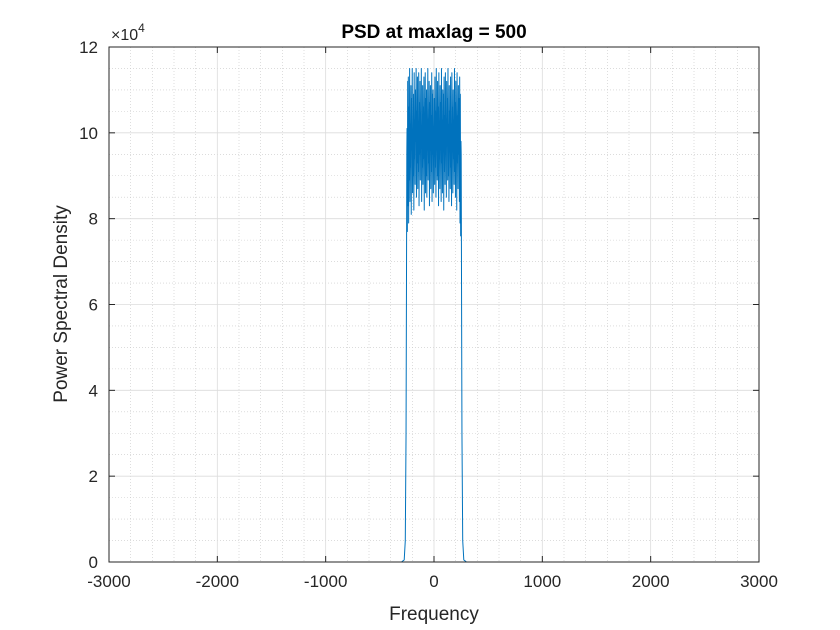 The image size is (840, 630). I want to click on y-multiplier-base: ×10, so click(124, 35).